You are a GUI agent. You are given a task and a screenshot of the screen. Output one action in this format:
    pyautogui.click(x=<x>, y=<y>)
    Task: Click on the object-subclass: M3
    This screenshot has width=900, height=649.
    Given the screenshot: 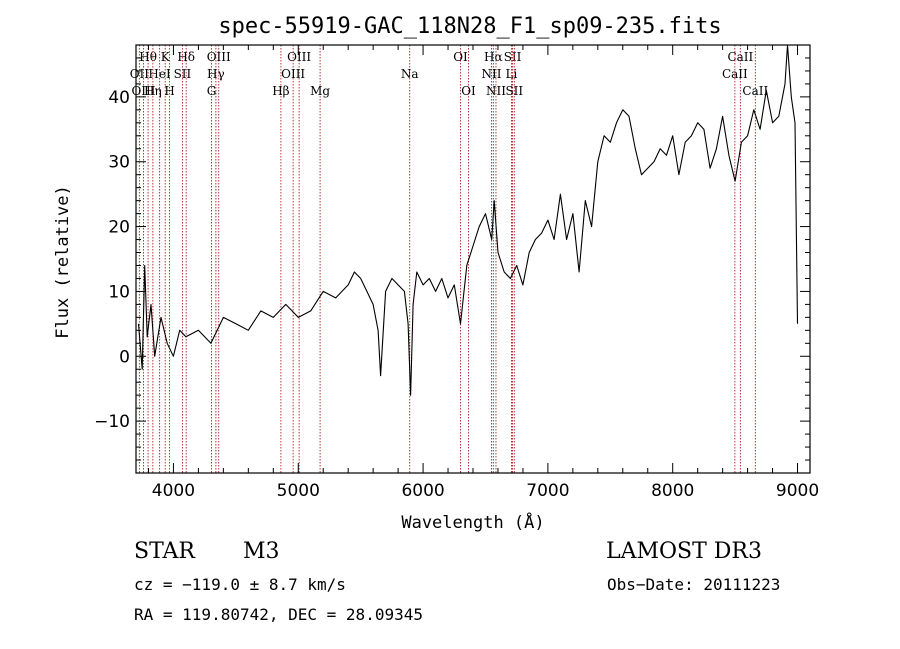 What is the action you would take?
    pyautogui.click(x=261, y=551)
    